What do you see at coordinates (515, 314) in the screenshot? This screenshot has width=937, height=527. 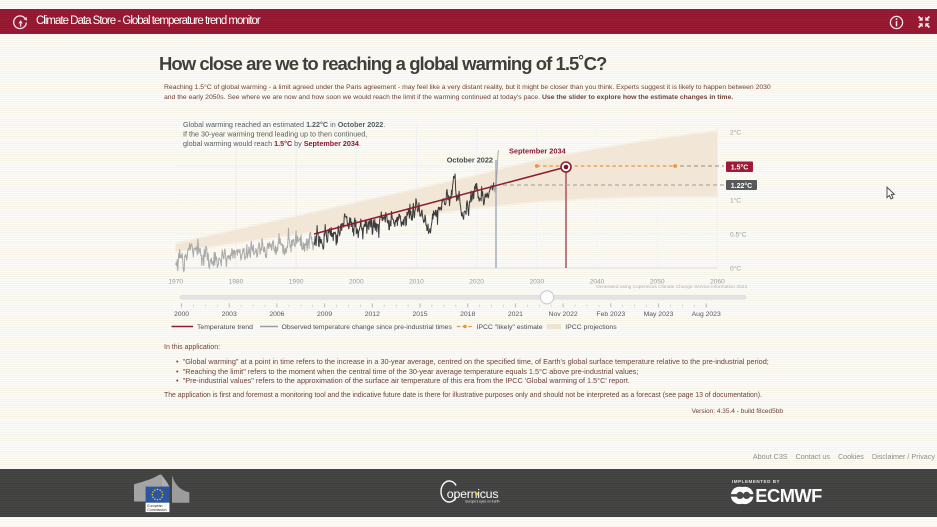 I see `svg-text: 2021` at bounding box center [515, 314].